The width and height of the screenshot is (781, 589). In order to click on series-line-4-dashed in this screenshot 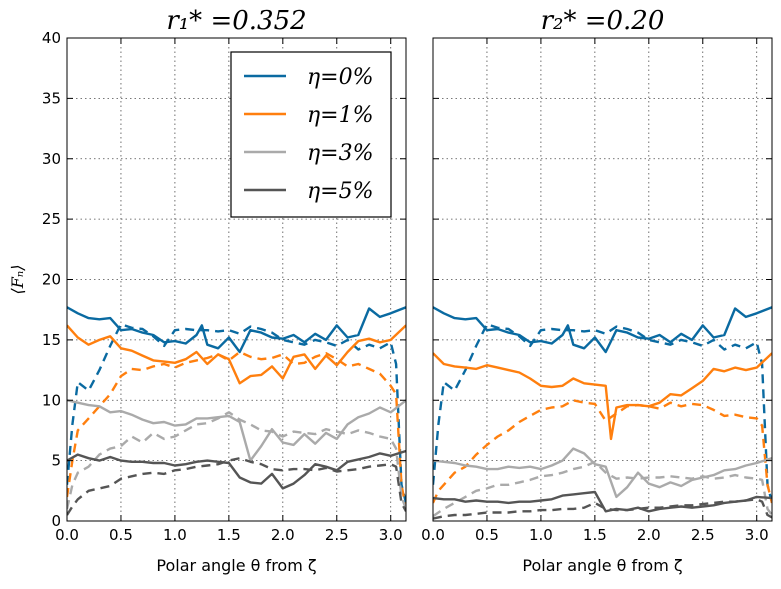, I will do `click(602, 451)`.